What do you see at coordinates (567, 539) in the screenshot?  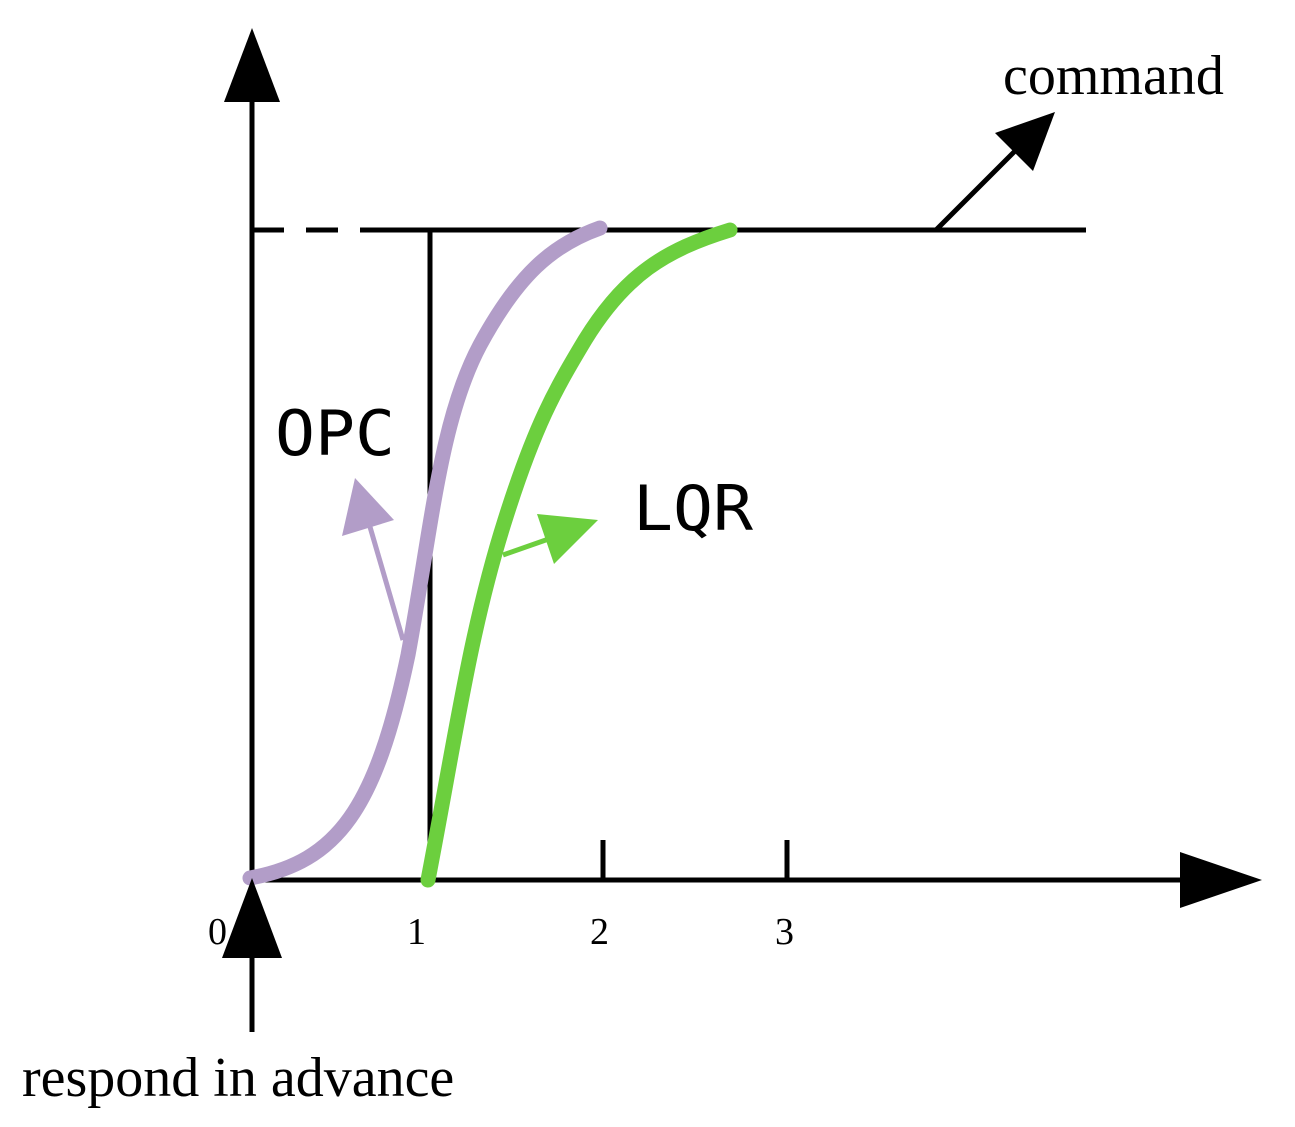 I see `lqr-pointer-arrowhead-icon` at bounding box center [567, 539].